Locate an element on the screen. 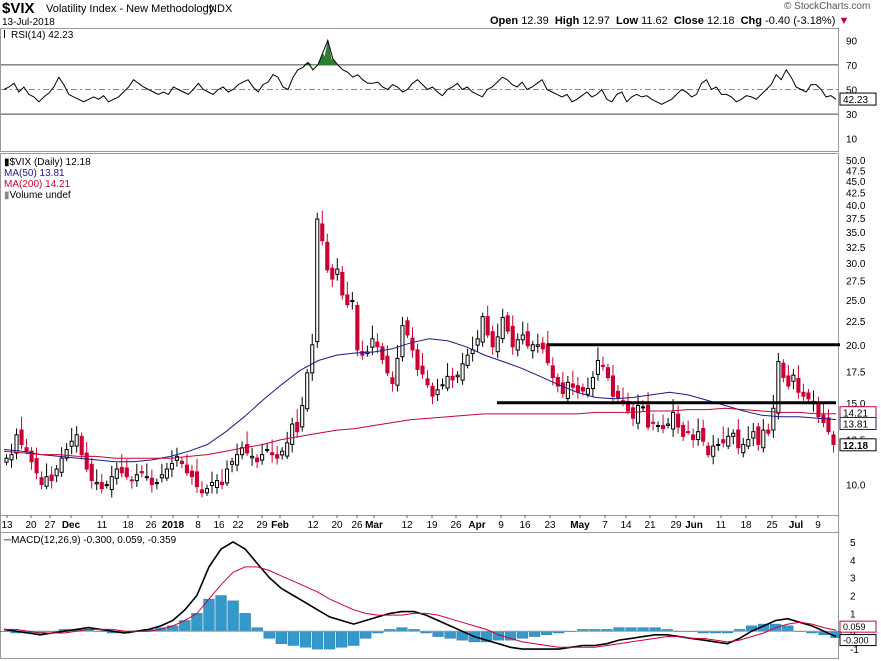 The height and width of the screenshot is (661, 881). x-tick-label: 12 is located at coordinates (407, 525).